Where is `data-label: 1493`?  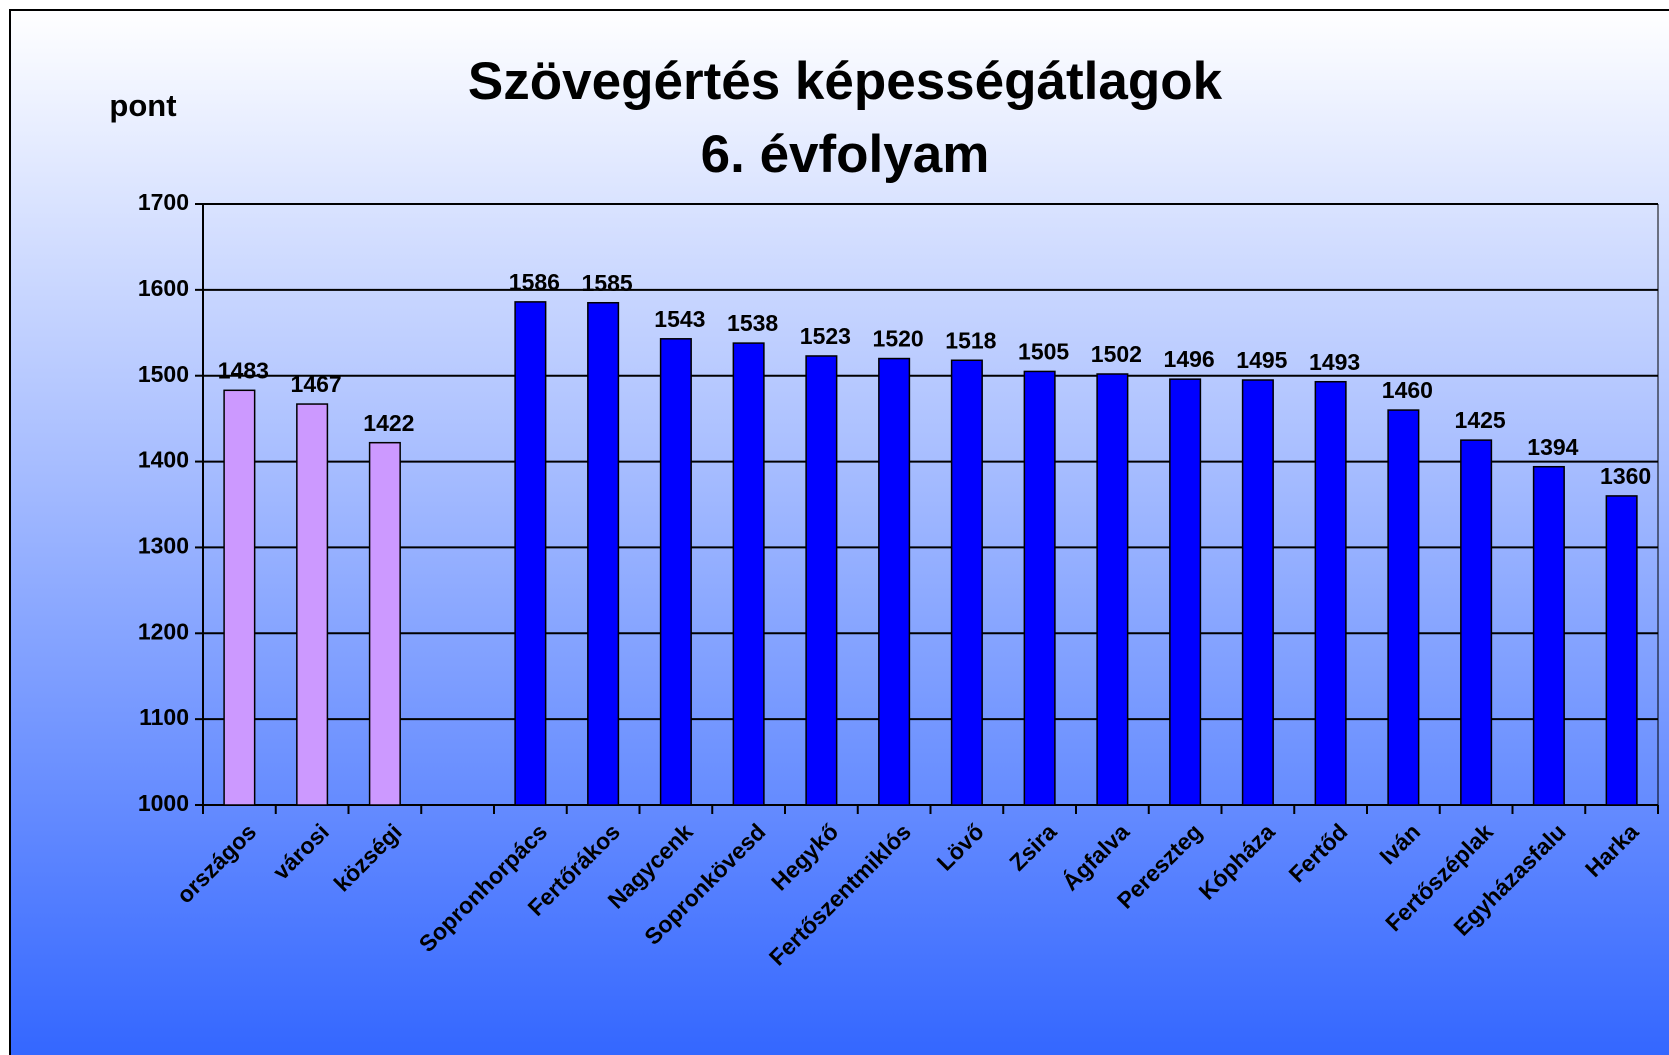
data-label: 1493 is located at coordinates (1334, 362).